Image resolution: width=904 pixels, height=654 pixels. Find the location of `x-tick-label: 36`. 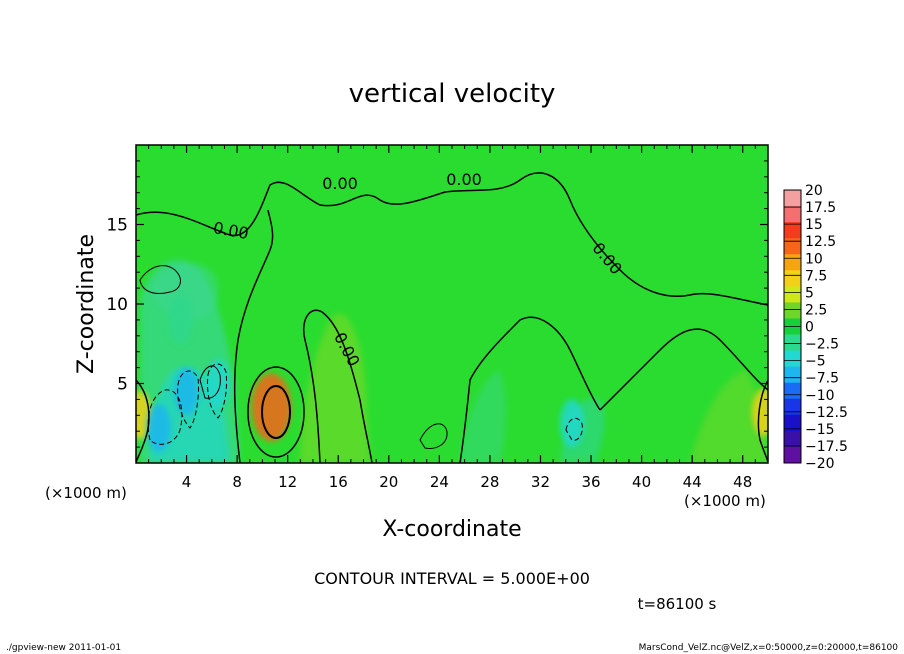

x-tick-label: 36 is located at coordinates (590, 482).